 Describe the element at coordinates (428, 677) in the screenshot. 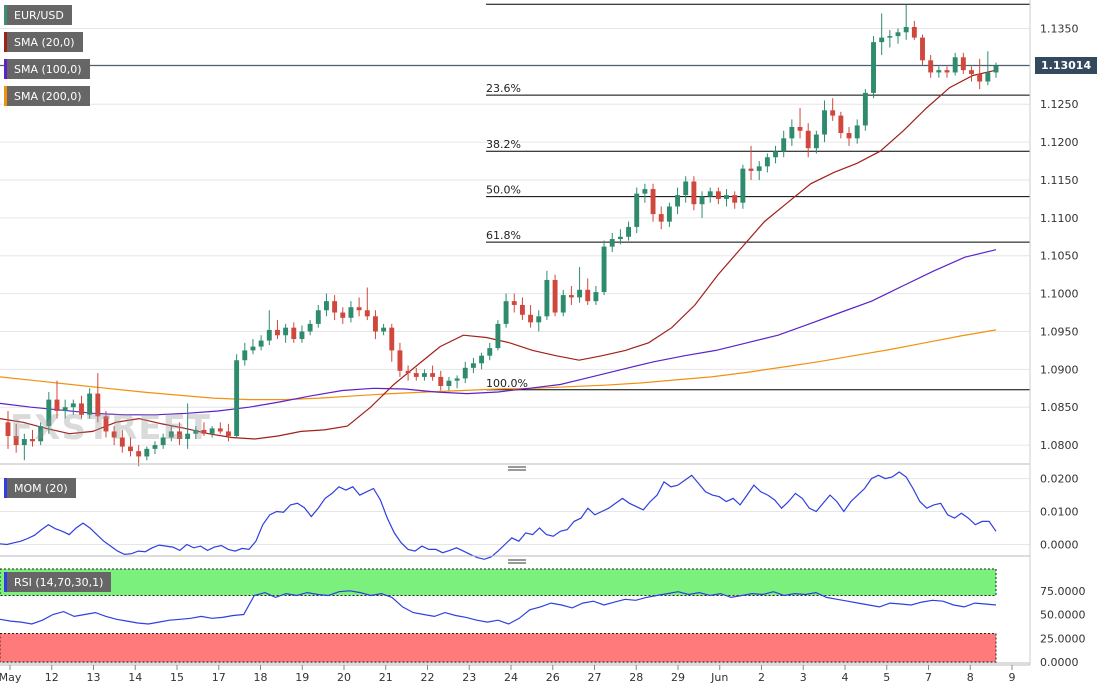

I see `x-axis-label: 22` at that location.